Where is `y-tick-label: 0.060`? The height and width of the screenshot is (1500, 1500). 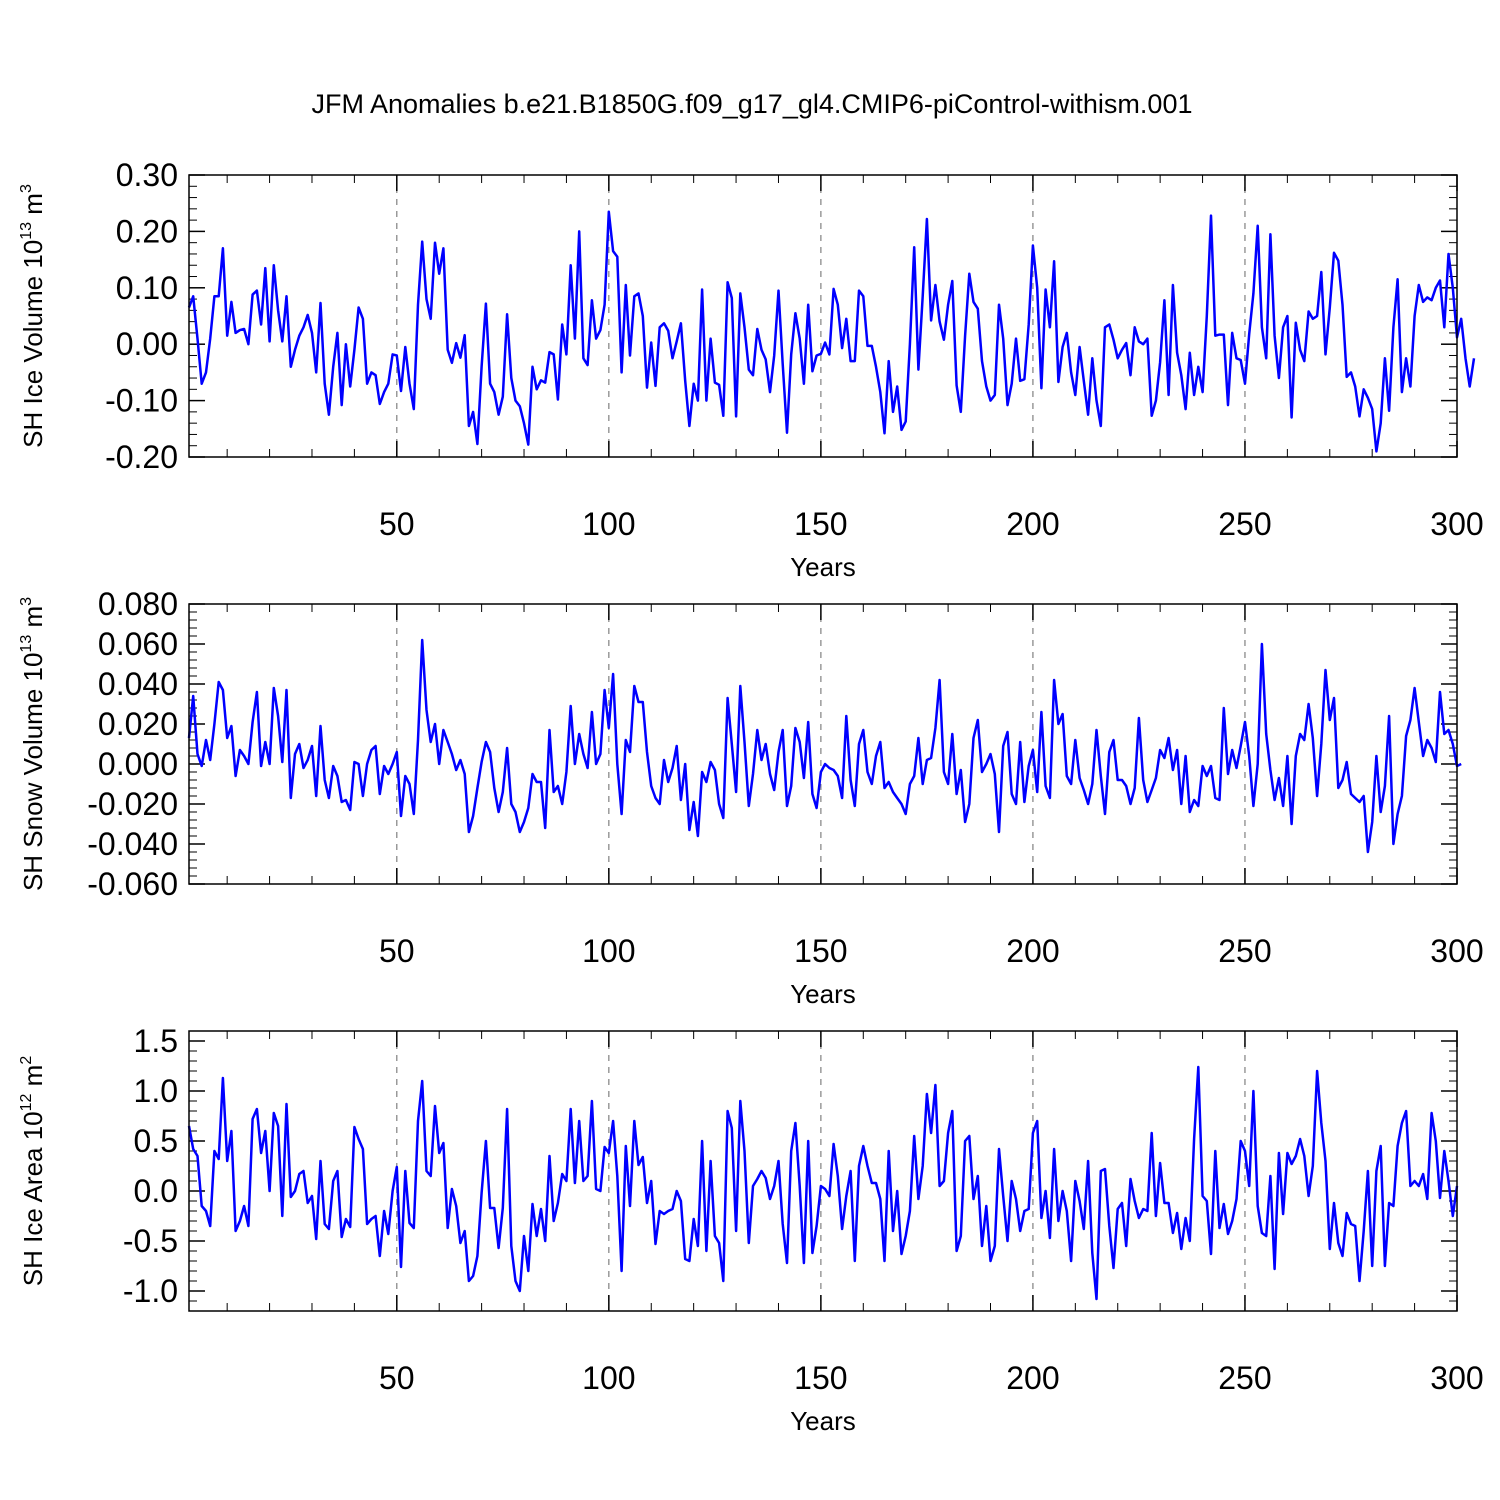
y-tick-label: 0.060 is located at coordinates (138, 644).